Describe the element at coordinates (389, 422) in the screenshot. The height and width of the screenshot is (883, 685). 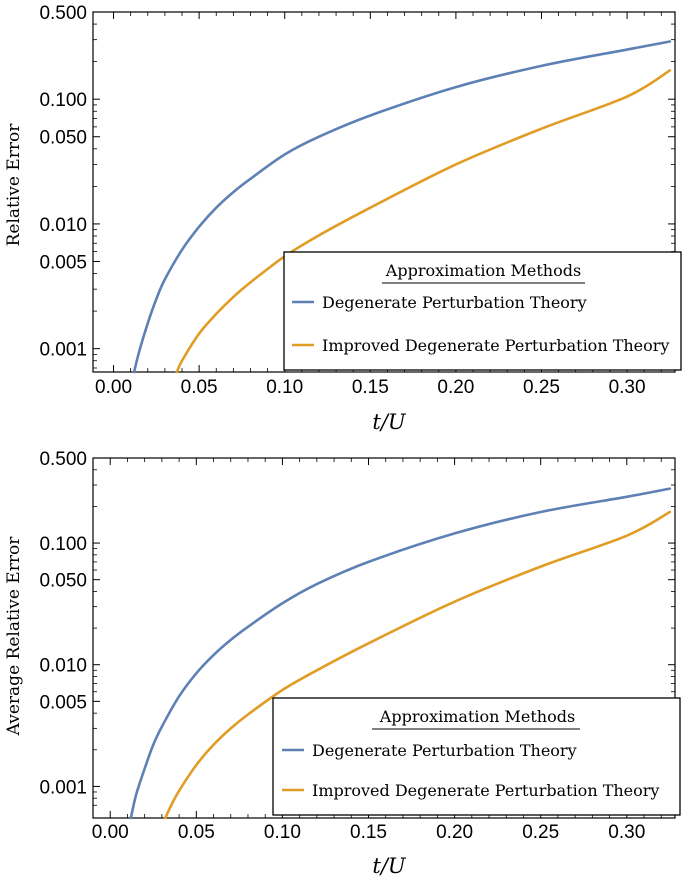
I see `top-xlabel: t/U` at that location.